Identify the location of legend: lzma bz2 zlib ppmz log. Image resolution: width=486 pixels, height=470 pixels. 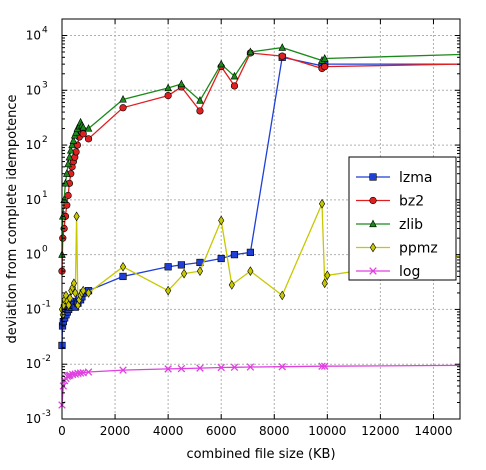
(402, 218).